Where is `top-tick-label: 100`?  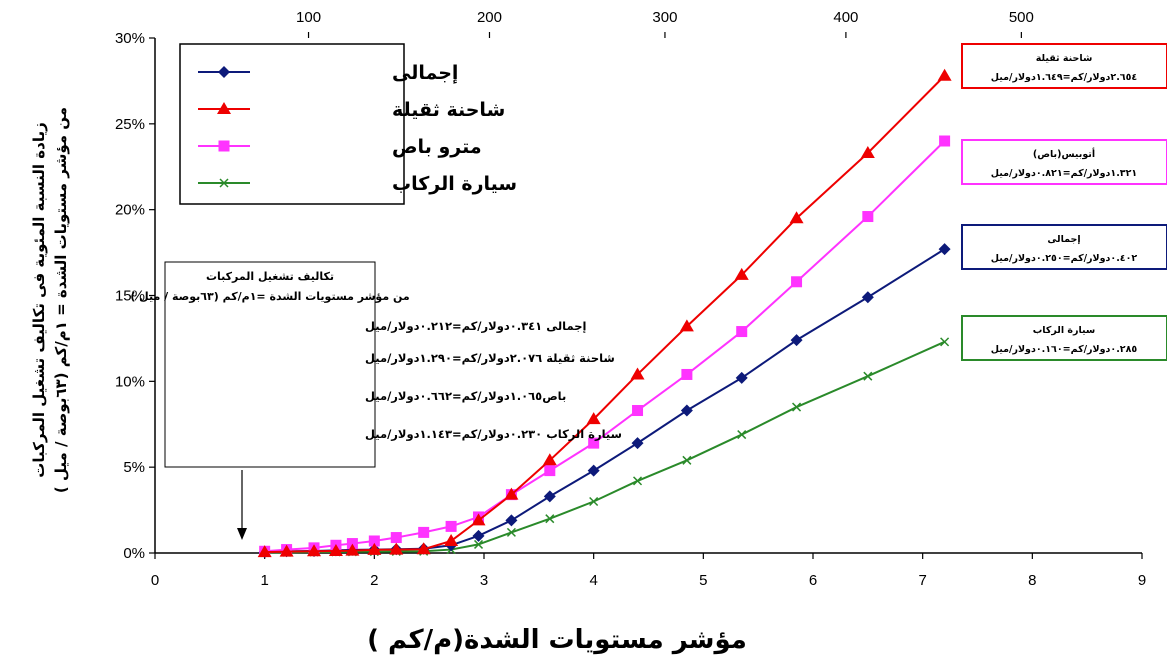 top-tick-label: 100 is located at coordinates (308, 17).